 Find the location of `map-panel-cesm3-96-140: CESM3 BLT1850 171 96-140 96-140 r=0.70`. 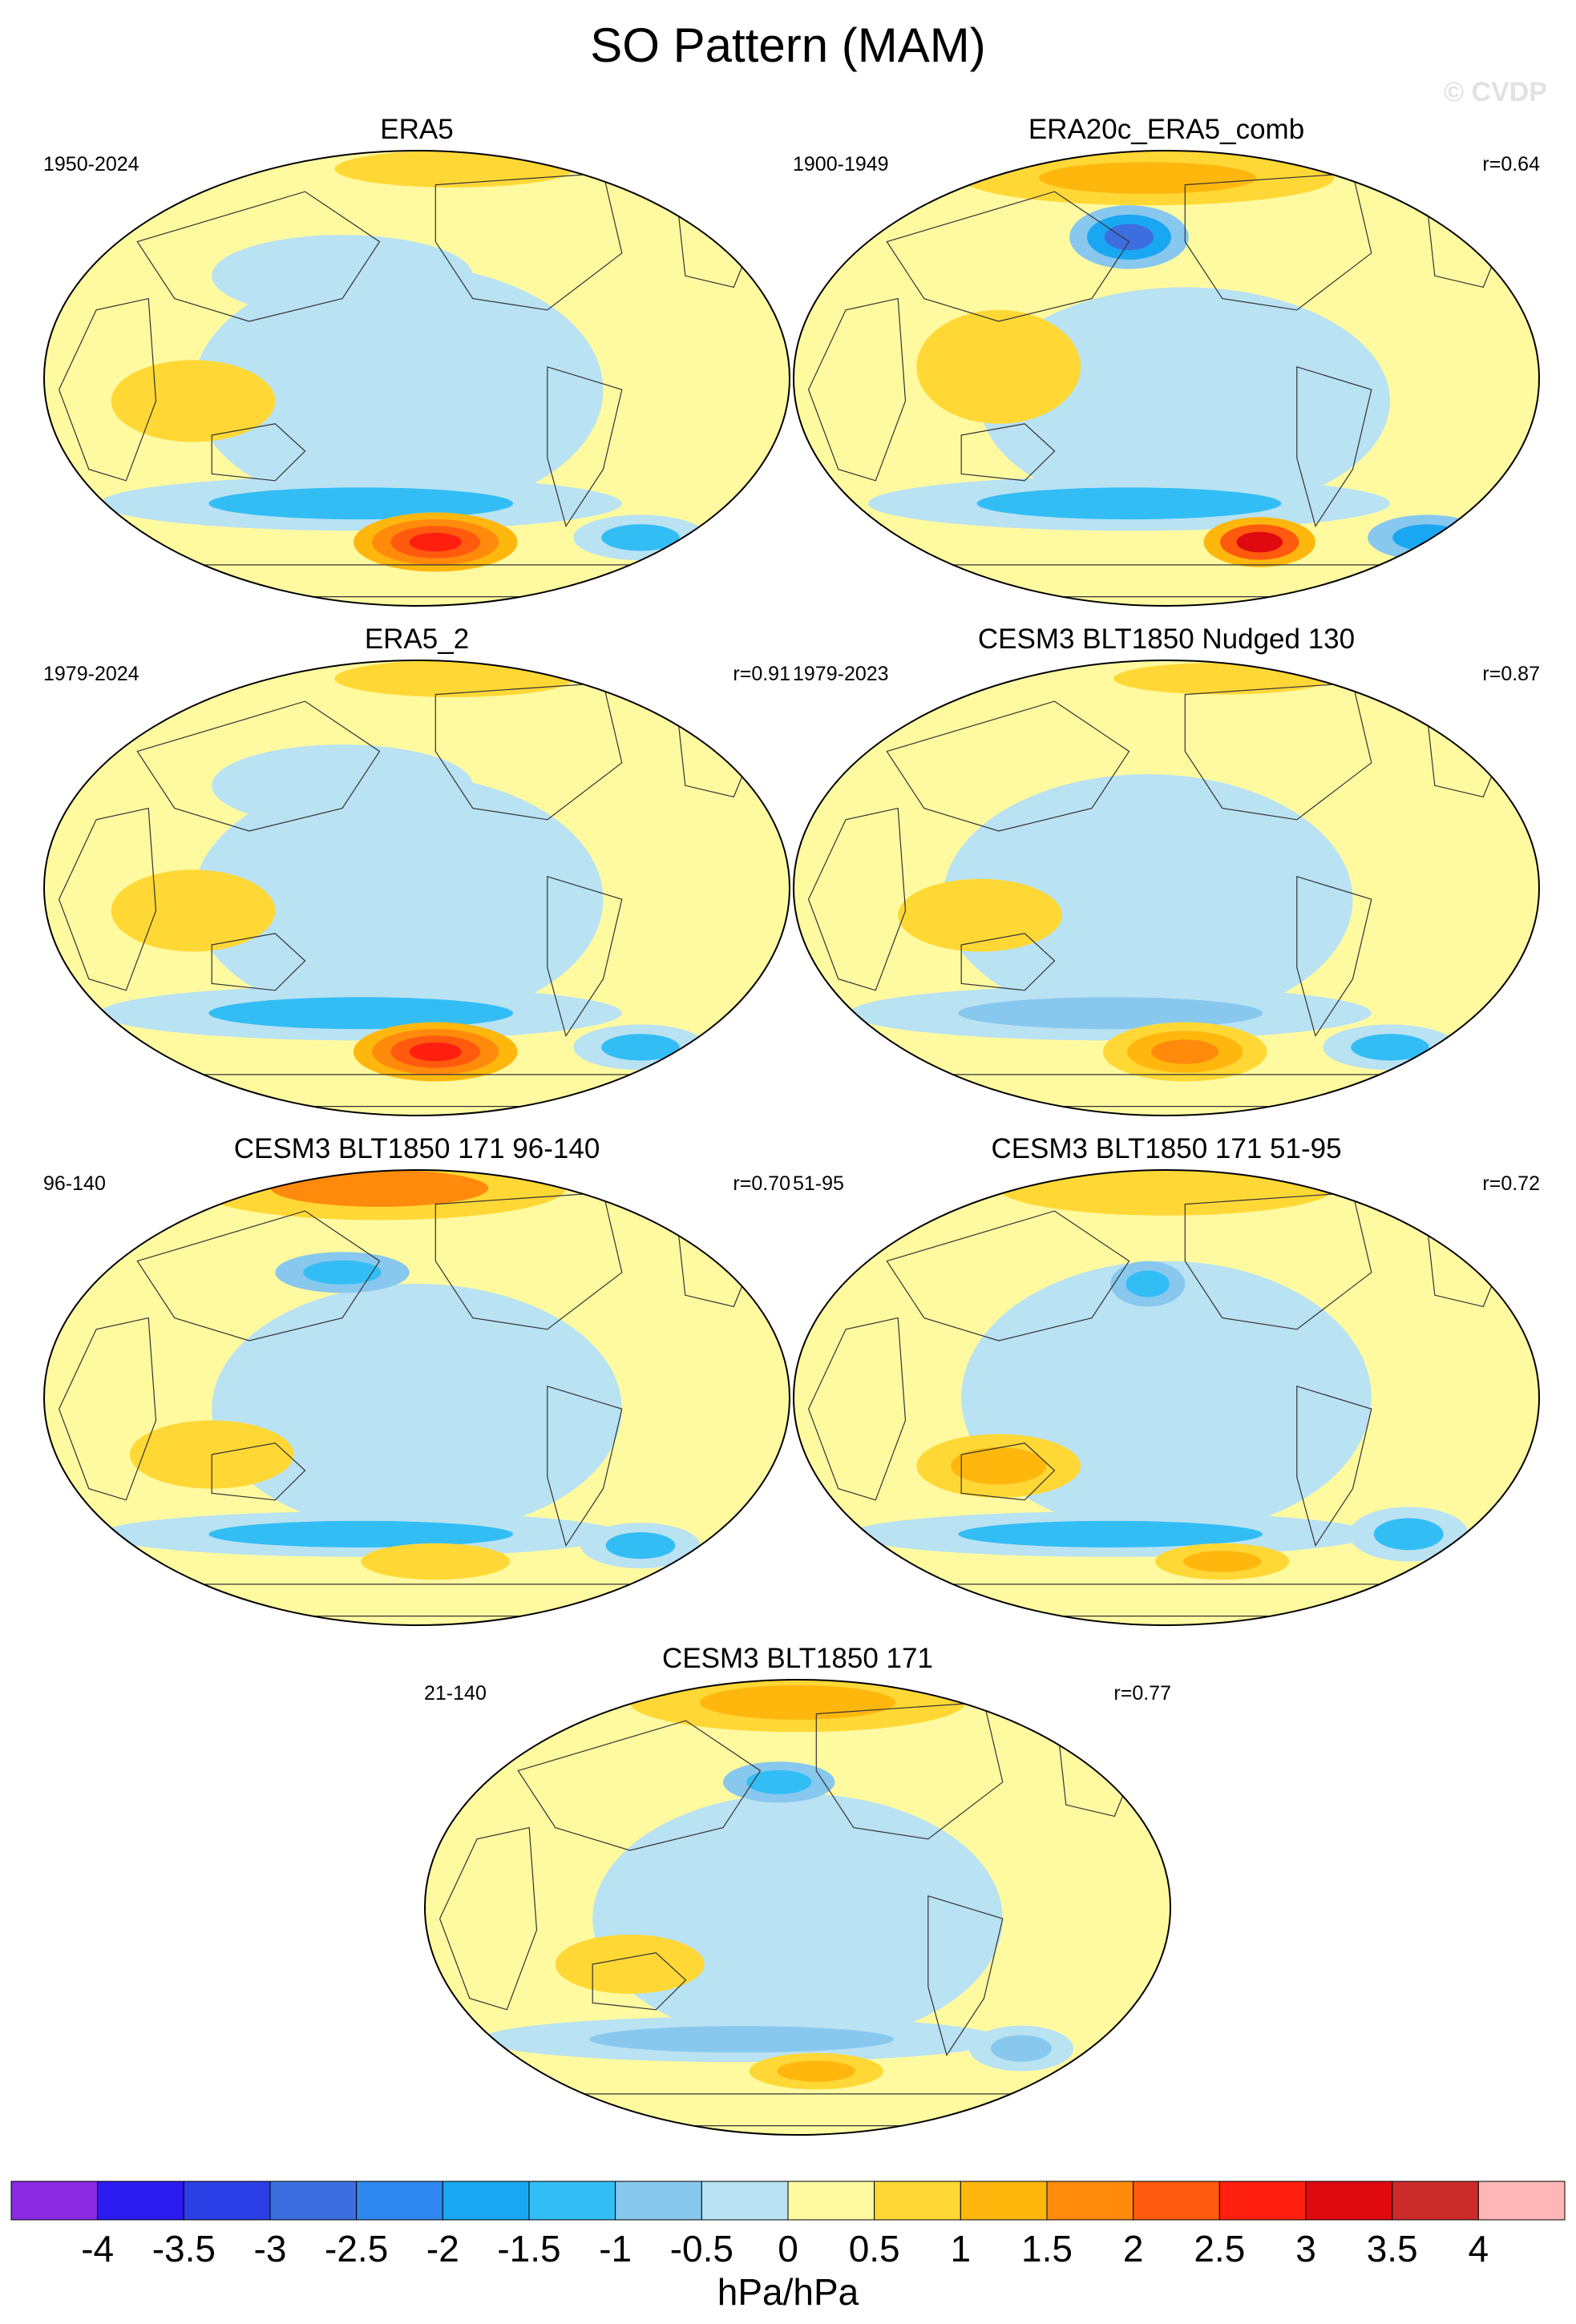

map-panel-cesm3-96-140: CESM3 BLT1850 171 96-140 96-140 r=0.70 is located at coordinates (417, 1381).